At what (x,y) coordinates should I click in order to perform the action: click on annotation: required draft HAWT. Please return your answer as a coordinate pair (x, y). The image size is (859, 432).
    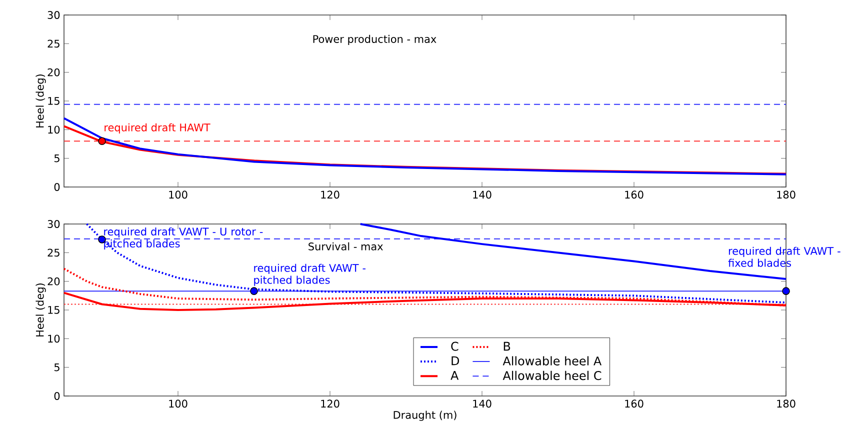
    Looking at the image, I should click on (157, 128).